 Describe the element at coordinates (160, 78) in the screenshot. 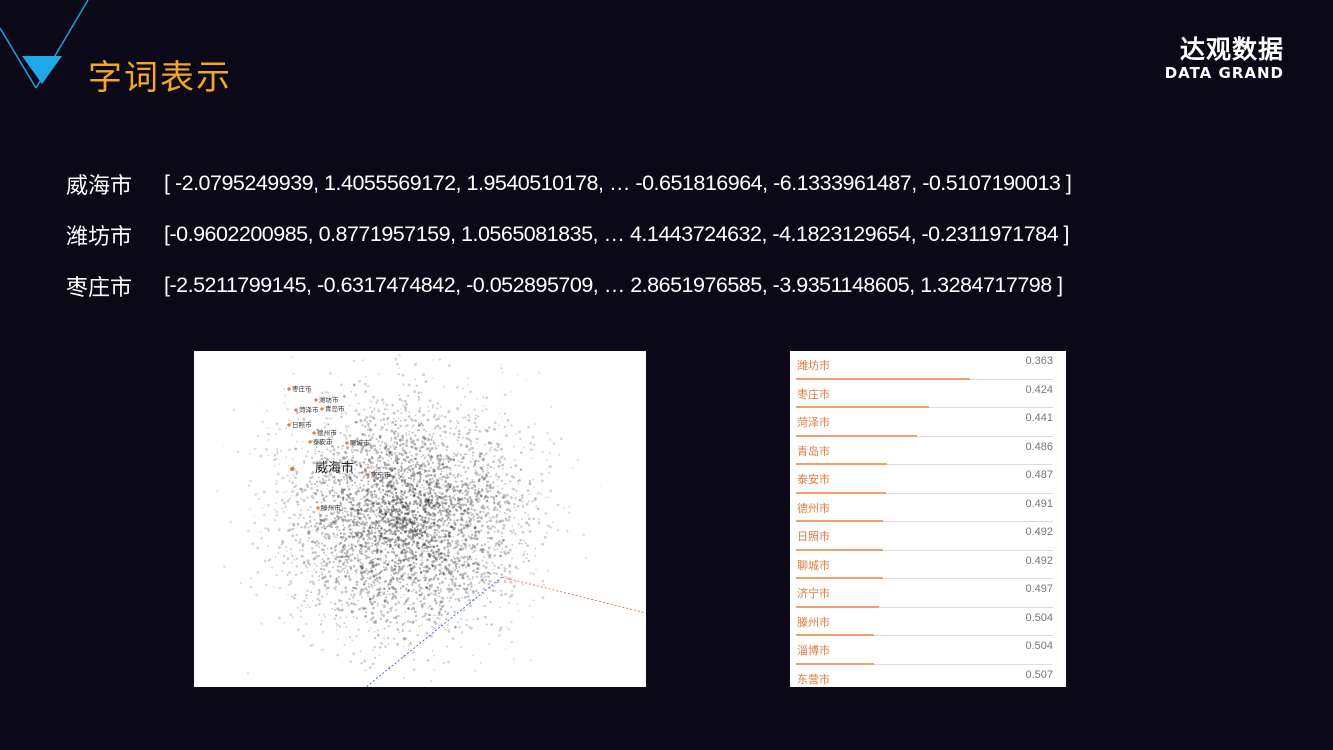

I see `page-title: 字词表示` at that location.